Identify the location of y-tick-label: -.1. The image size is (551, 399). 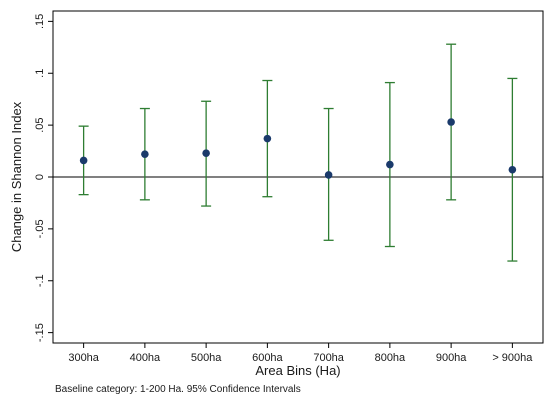
(40, 280).